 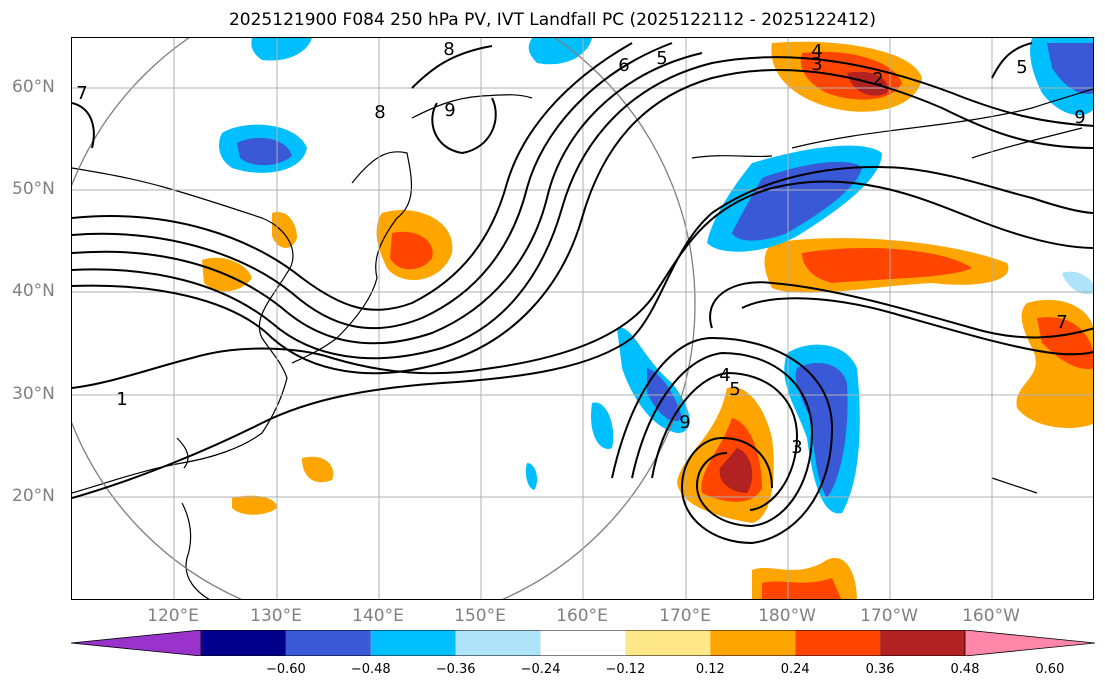 What do you see at coordinates (880, 669) in the screenshot?
I see `colorbar-tick-label: 0.36` at bounding box center [880, 669].